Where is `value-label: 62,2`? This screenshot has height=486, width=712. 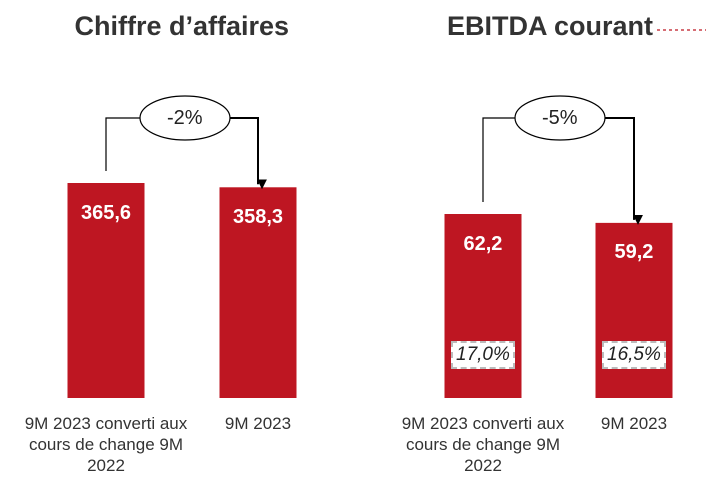 value-label: 62,2 is located at coordinates (483, 243).